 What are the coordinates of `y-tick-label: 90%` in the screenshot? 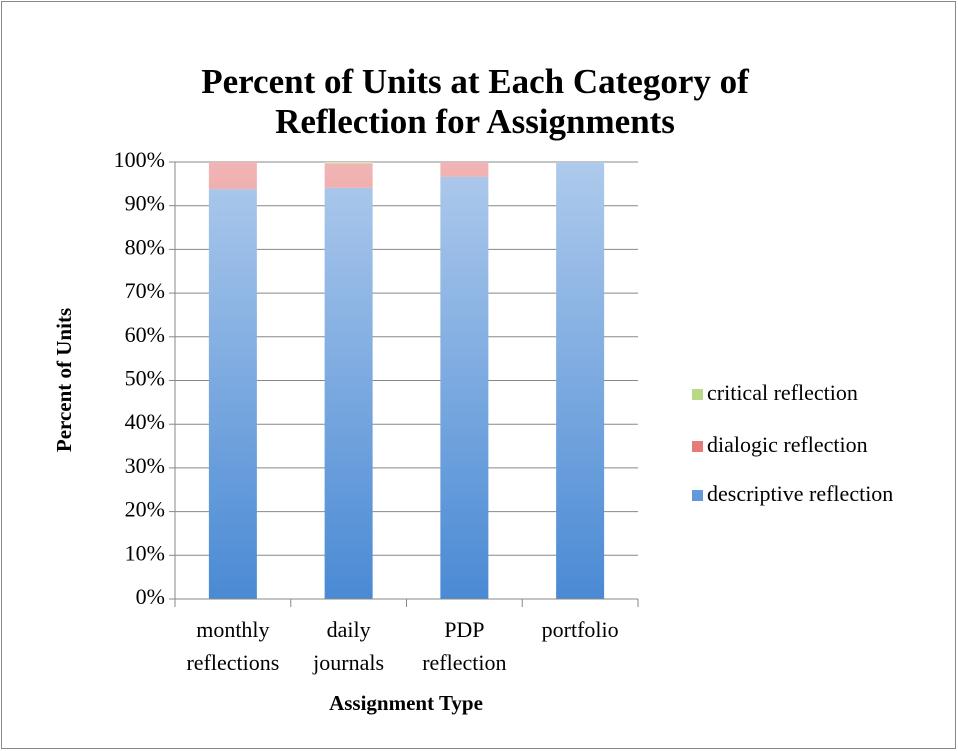 It's located at (145, 203).